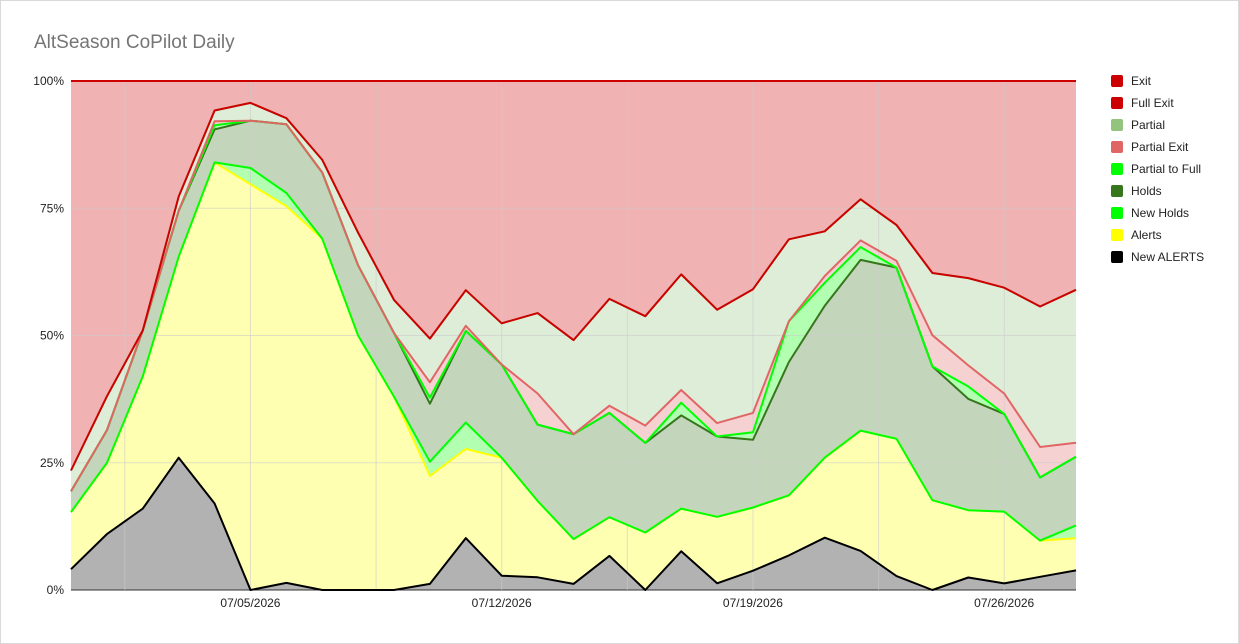  Describe the element at coordinates (1160, 213) in the screenshot. I see `legend-label: New Holds` at that location.